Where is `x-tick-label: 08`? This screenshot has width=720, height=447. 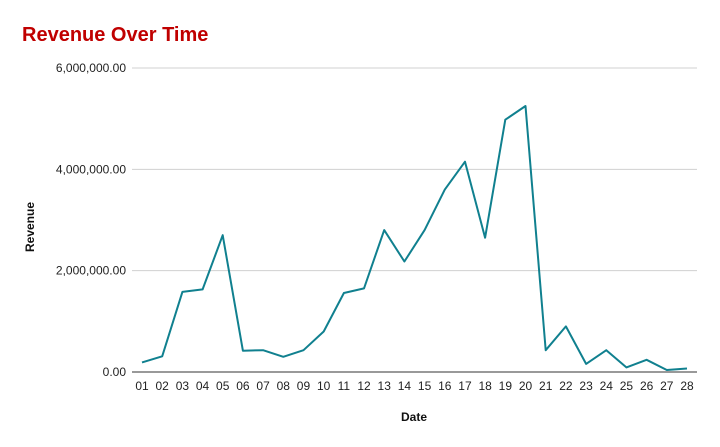
x-tick-label: 08 is located at coordinates (284, 386).